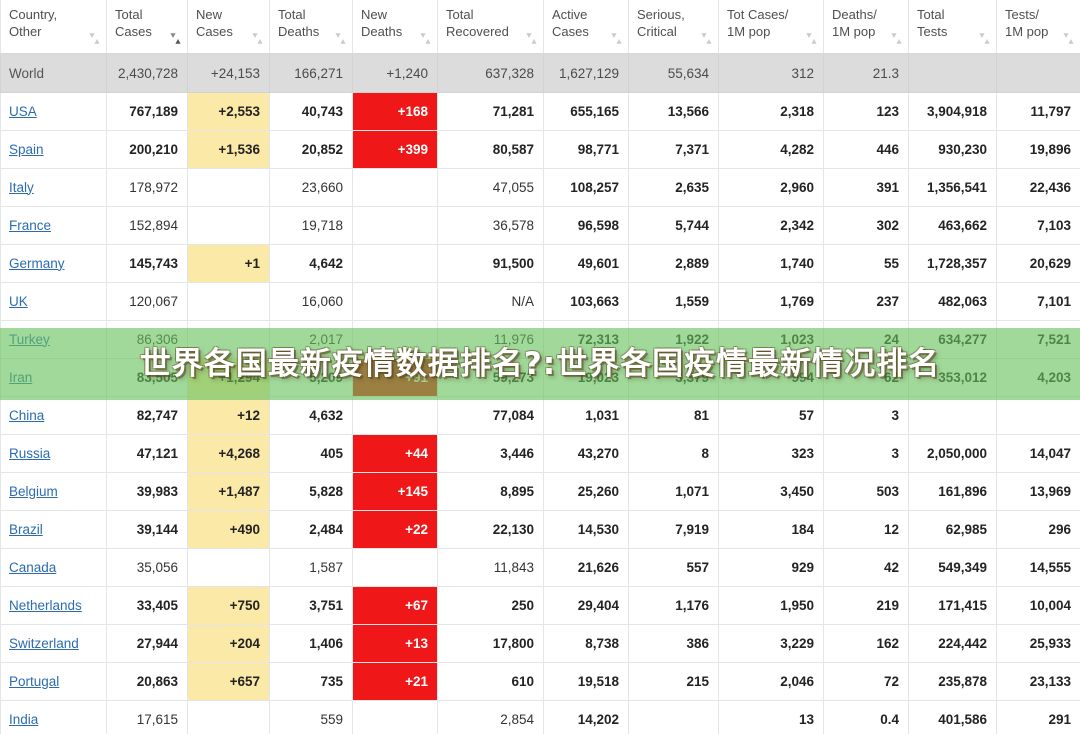 This screenshot has height=734, width=1080. What do you see at coordinates (53, 27) in the screenshot?
I see `column-header-country: Country, Other` at bounding box center [53, 27].